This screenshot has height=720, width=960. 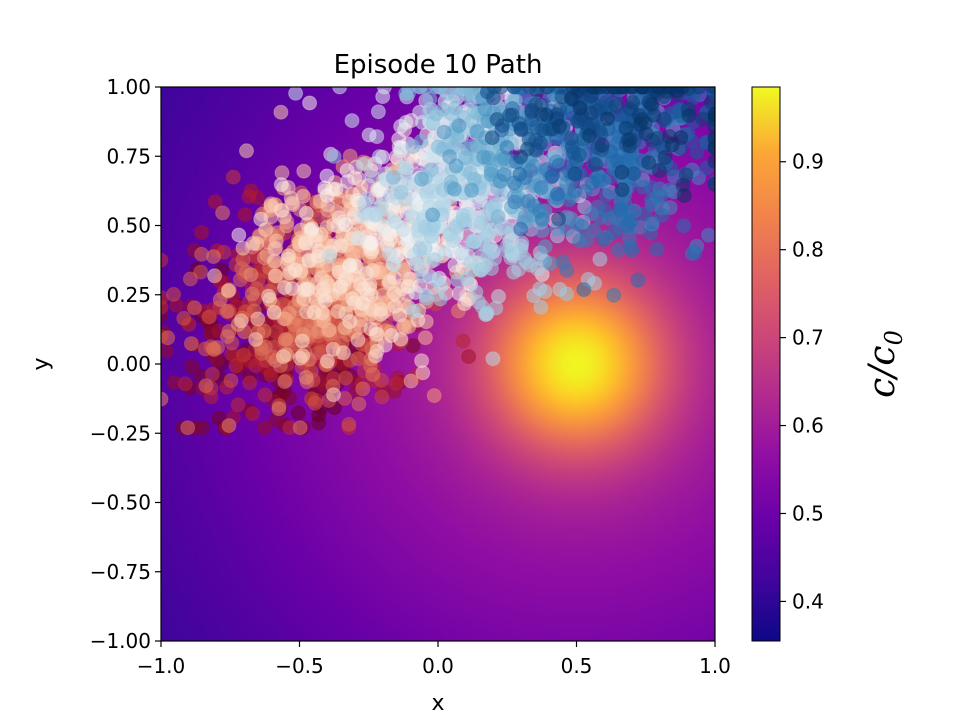 What do you see at coordinates (438, 666) in the screenshot?
I see `x-tick-label: 0.0` at bounding box center [438, 666].